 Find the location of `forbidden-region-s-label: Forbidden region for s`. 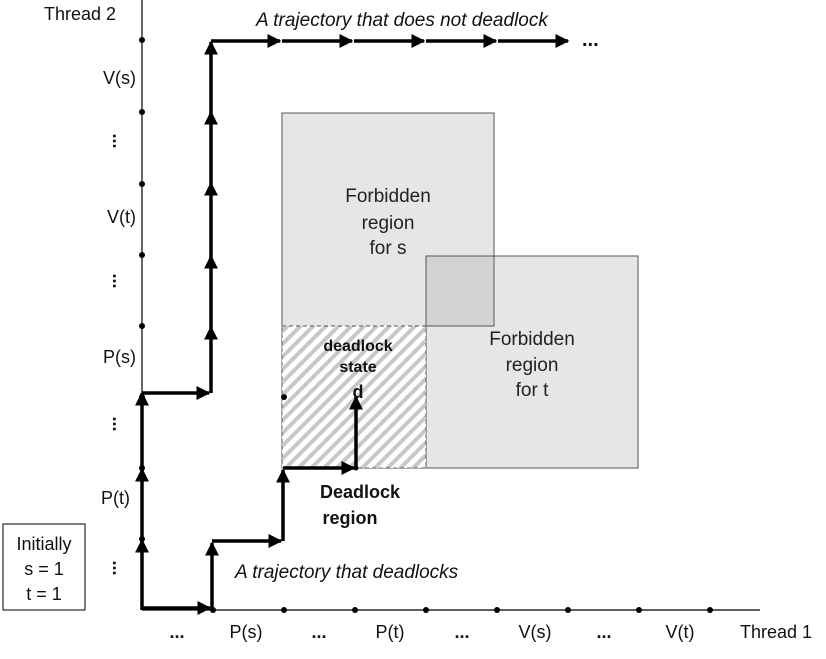

forbidden-region-s-label: Forbidden region for s is located at coordinates (388, 222).